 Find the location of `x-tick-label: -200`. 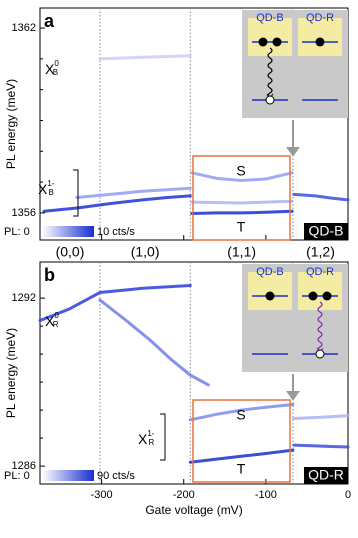

x-tick-label: -200 is located at coordinates (184, 495).